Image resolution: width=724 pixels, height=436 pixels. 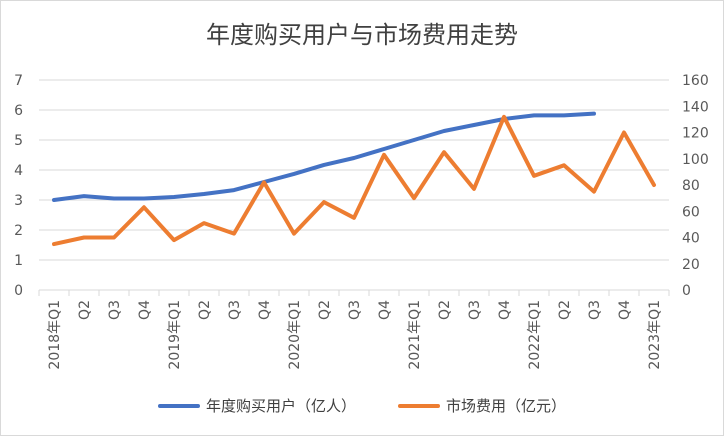 I want to click on y-left-tick-label: 0, so click(x=18, y=291).